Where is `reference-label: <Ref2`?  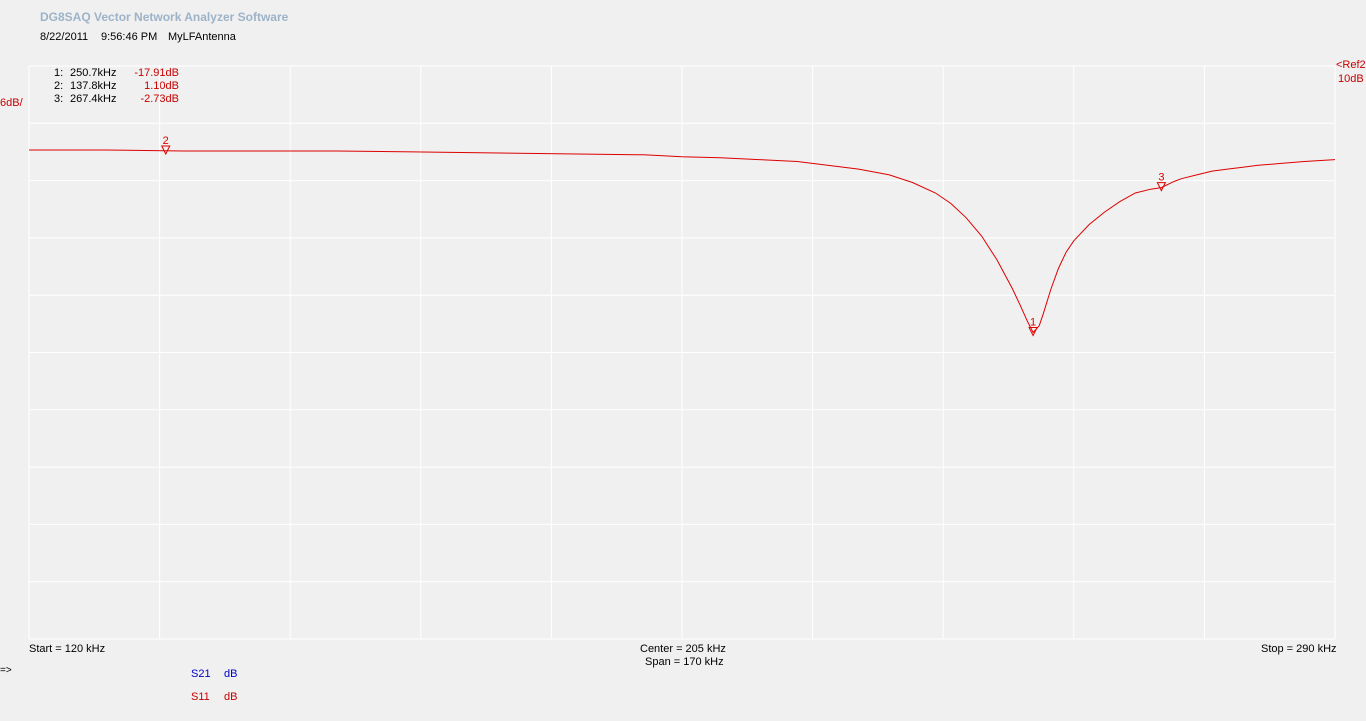 reference-label: <Ref2 is located at coordinates (1351, 65).